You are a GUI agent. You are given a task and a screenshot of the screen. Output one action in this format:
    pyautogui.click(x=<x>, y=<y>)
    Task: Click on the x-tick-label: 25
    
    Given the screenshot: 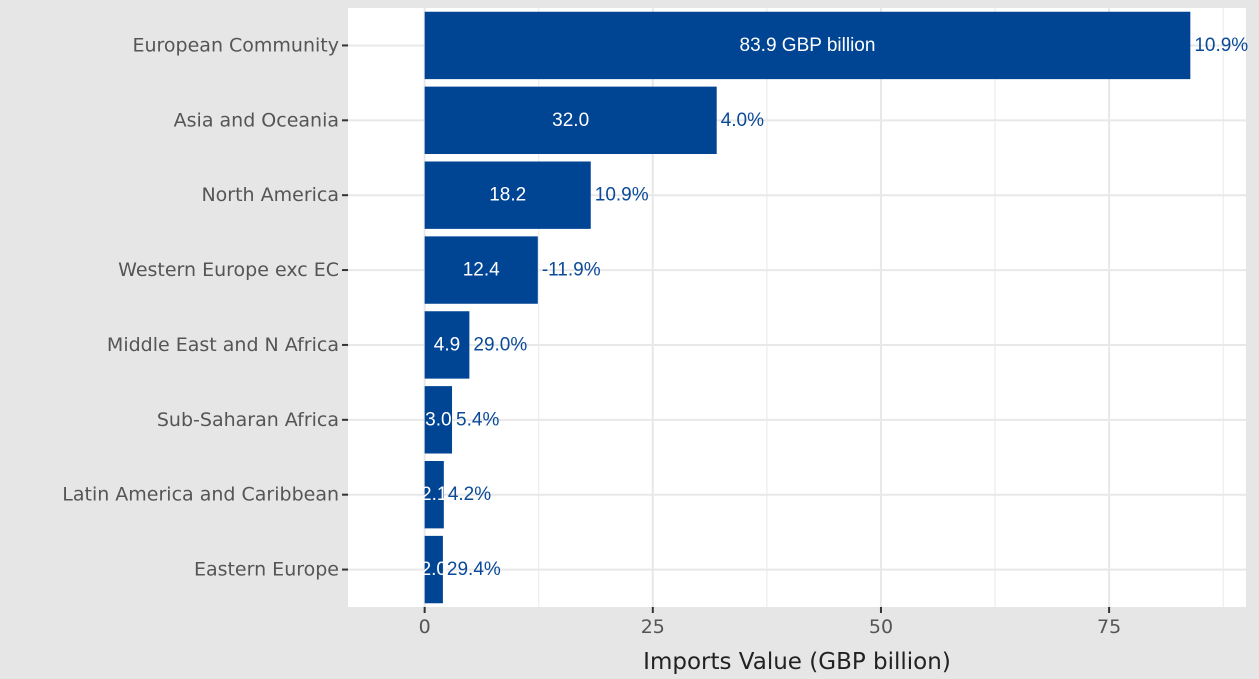 What is the action you would take?
    pyautogui.click(x=653, y=627)
    